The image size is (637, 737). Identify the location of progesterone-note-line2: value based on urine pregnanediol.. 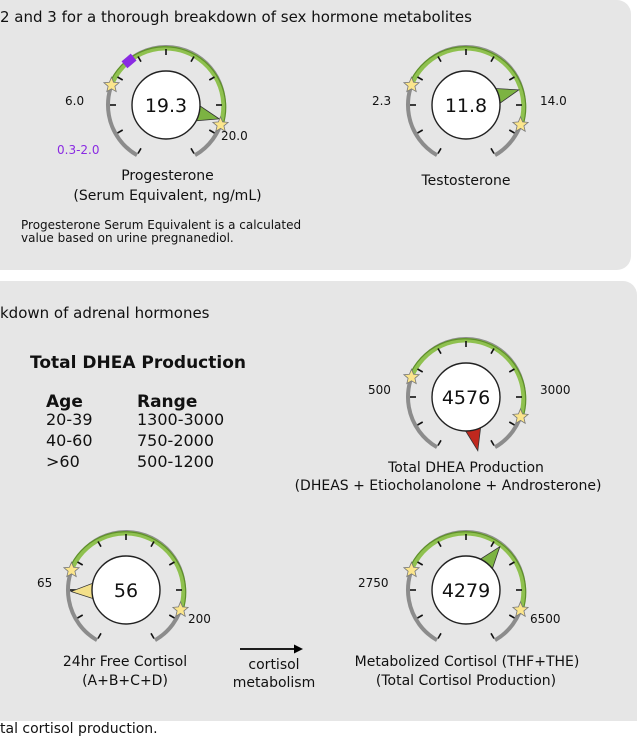
(127, 238).